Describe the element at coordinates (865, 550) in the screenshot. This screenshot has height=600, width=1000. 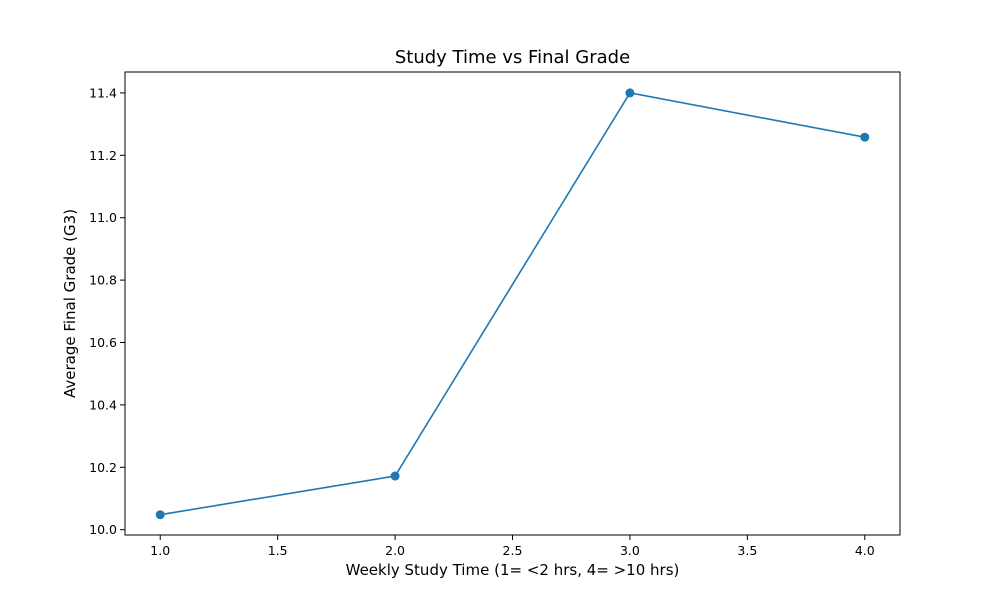
I see `x-tick-label: 4.0` at that location.